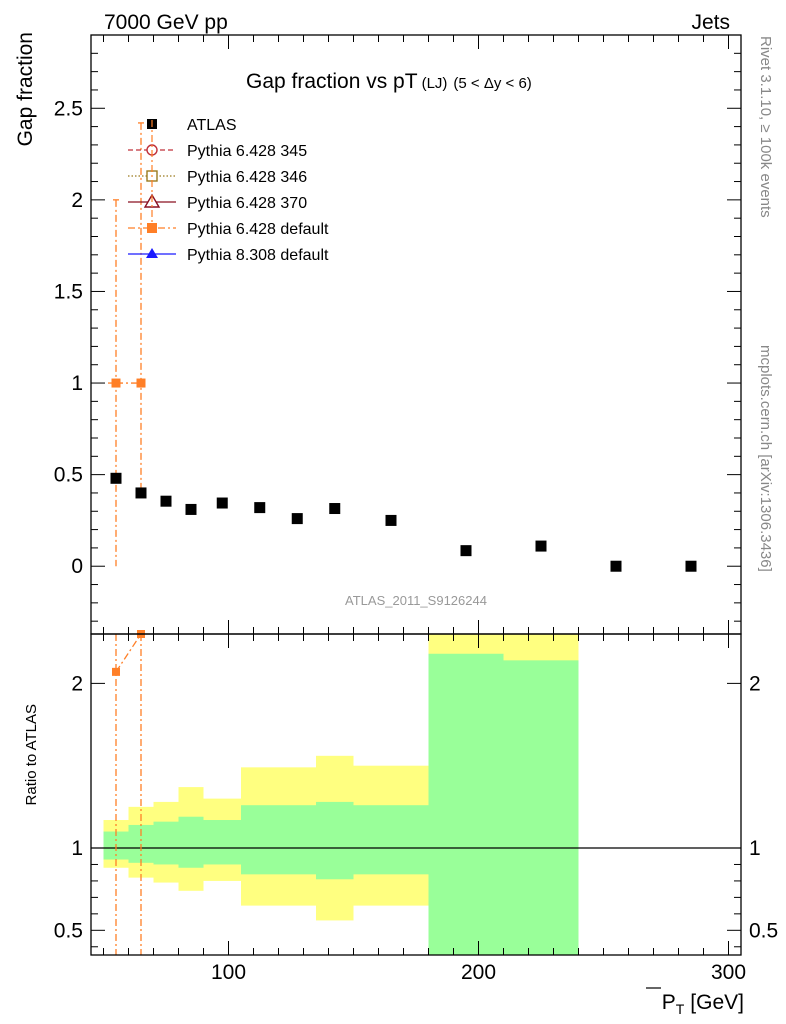  I want to click on legend-item: ATLAS, so click(192, 125).